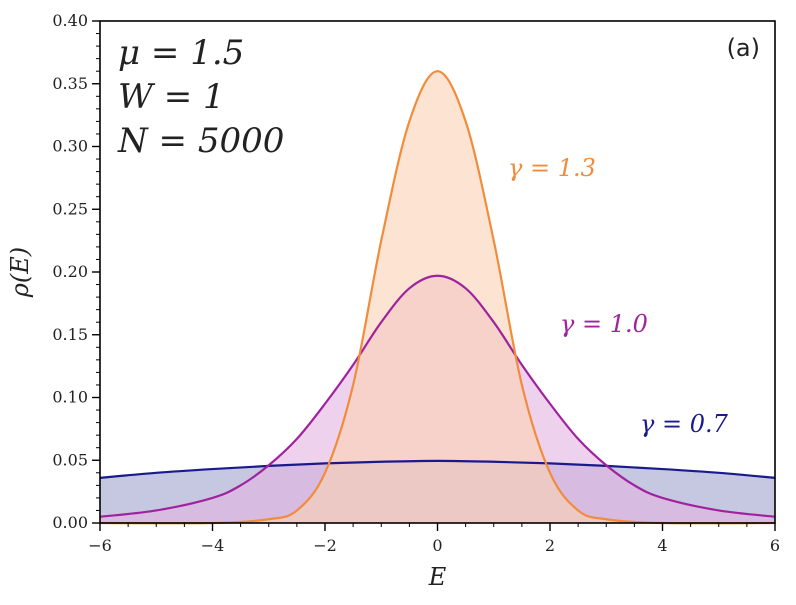  I want to click on series-label-gamma-1-3: γ = 1.3, so click(552, 168).